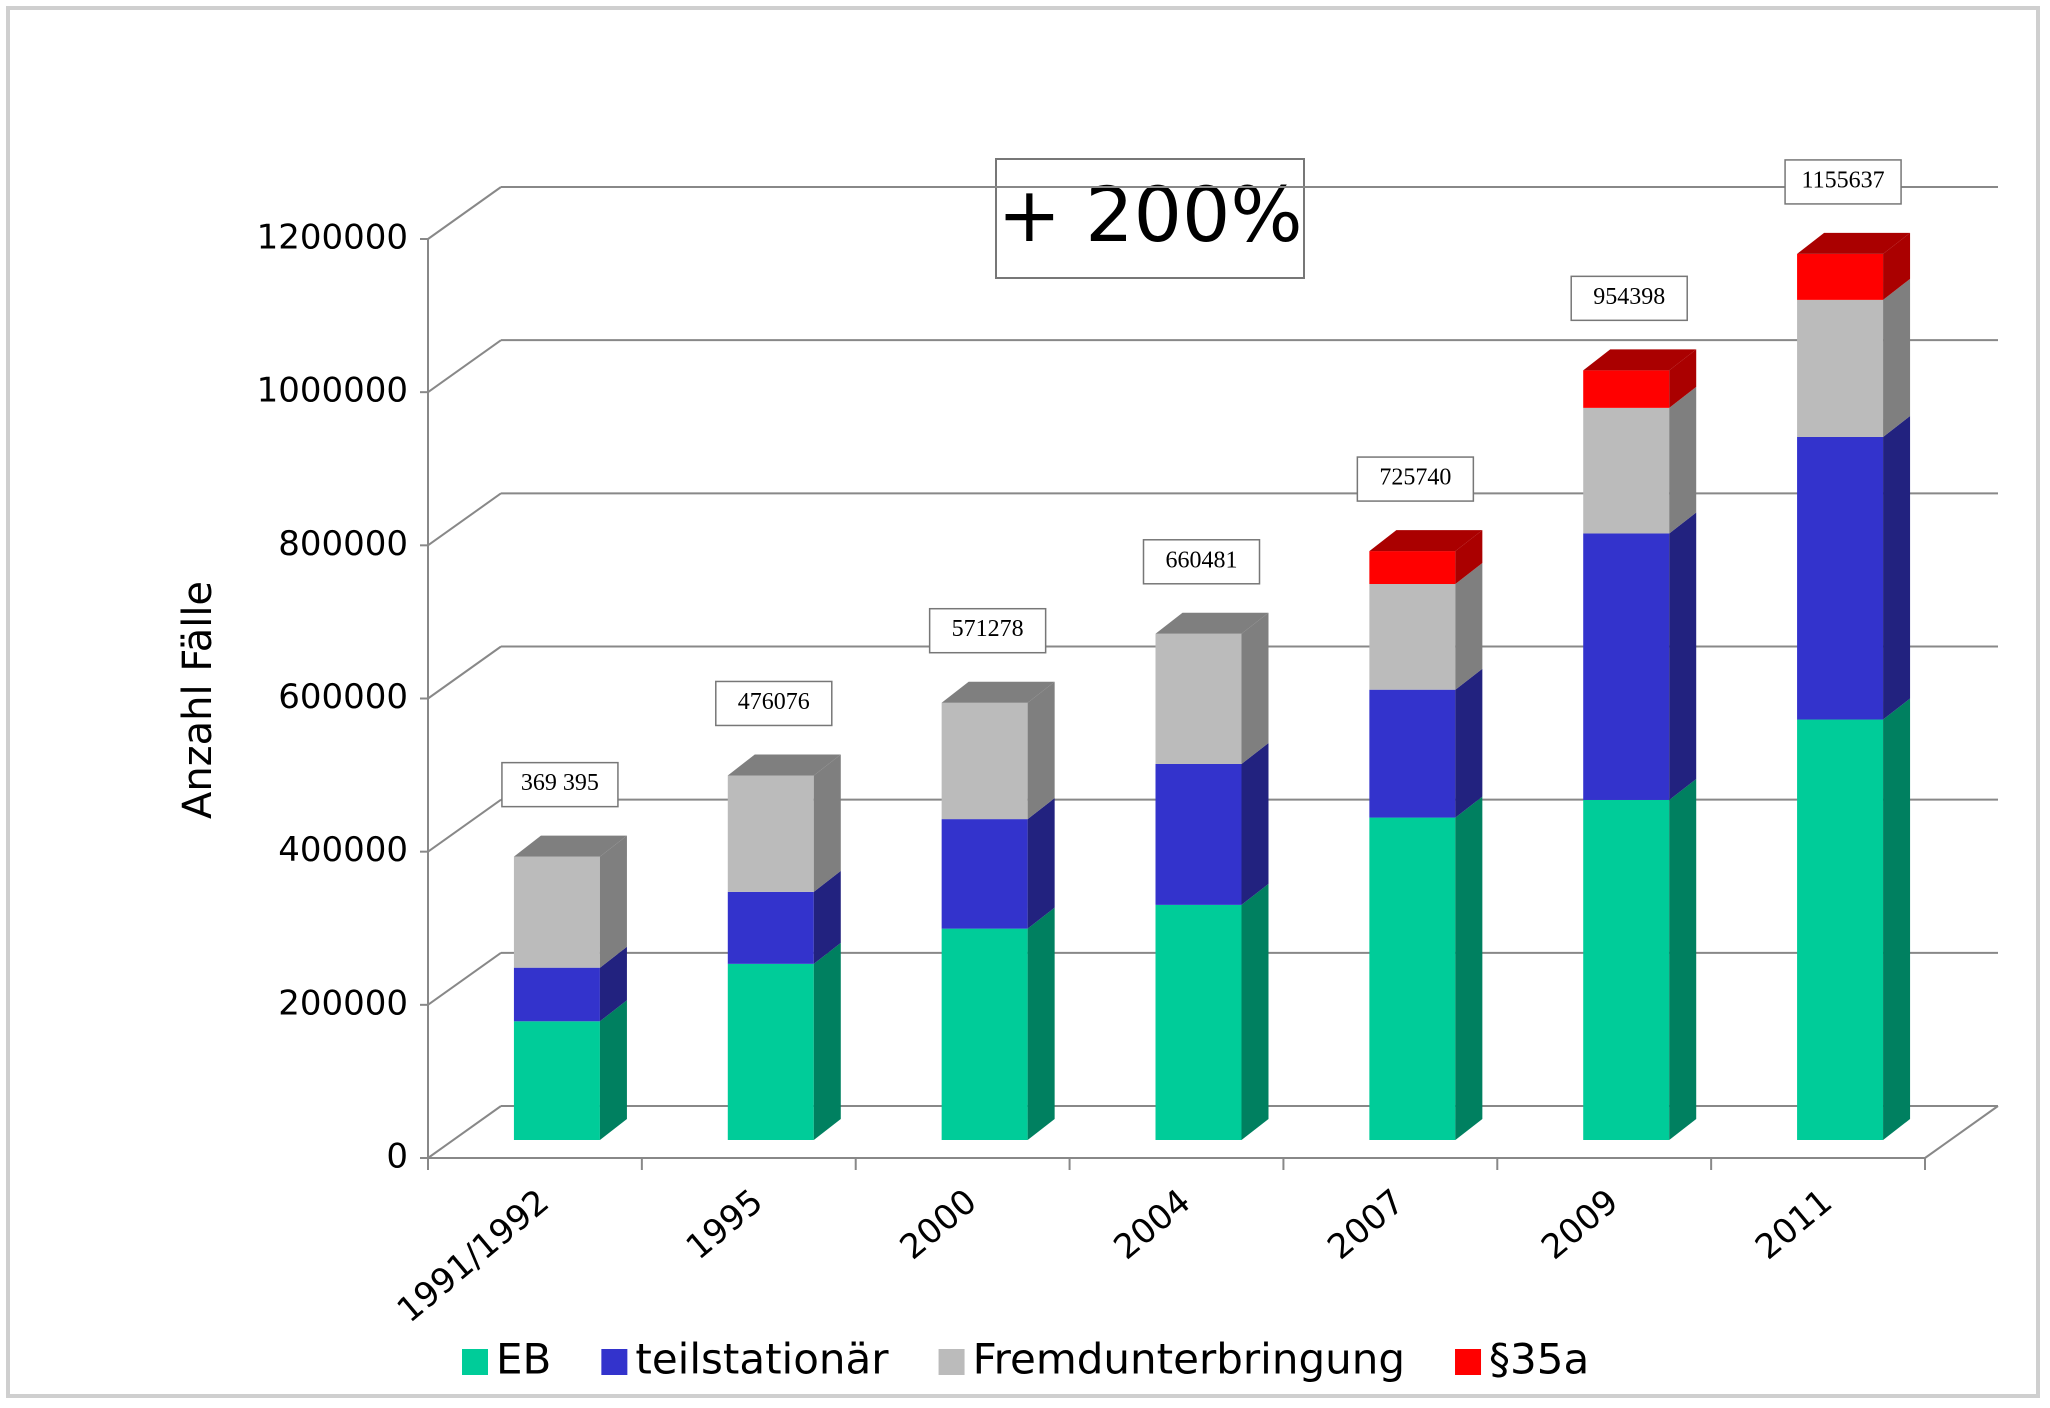 The width and height of the screenshot is (2050, 1408). Describe the element at coordinates (343, 850) in the screenshot. I see `y-tick-label: 400000` at that location.